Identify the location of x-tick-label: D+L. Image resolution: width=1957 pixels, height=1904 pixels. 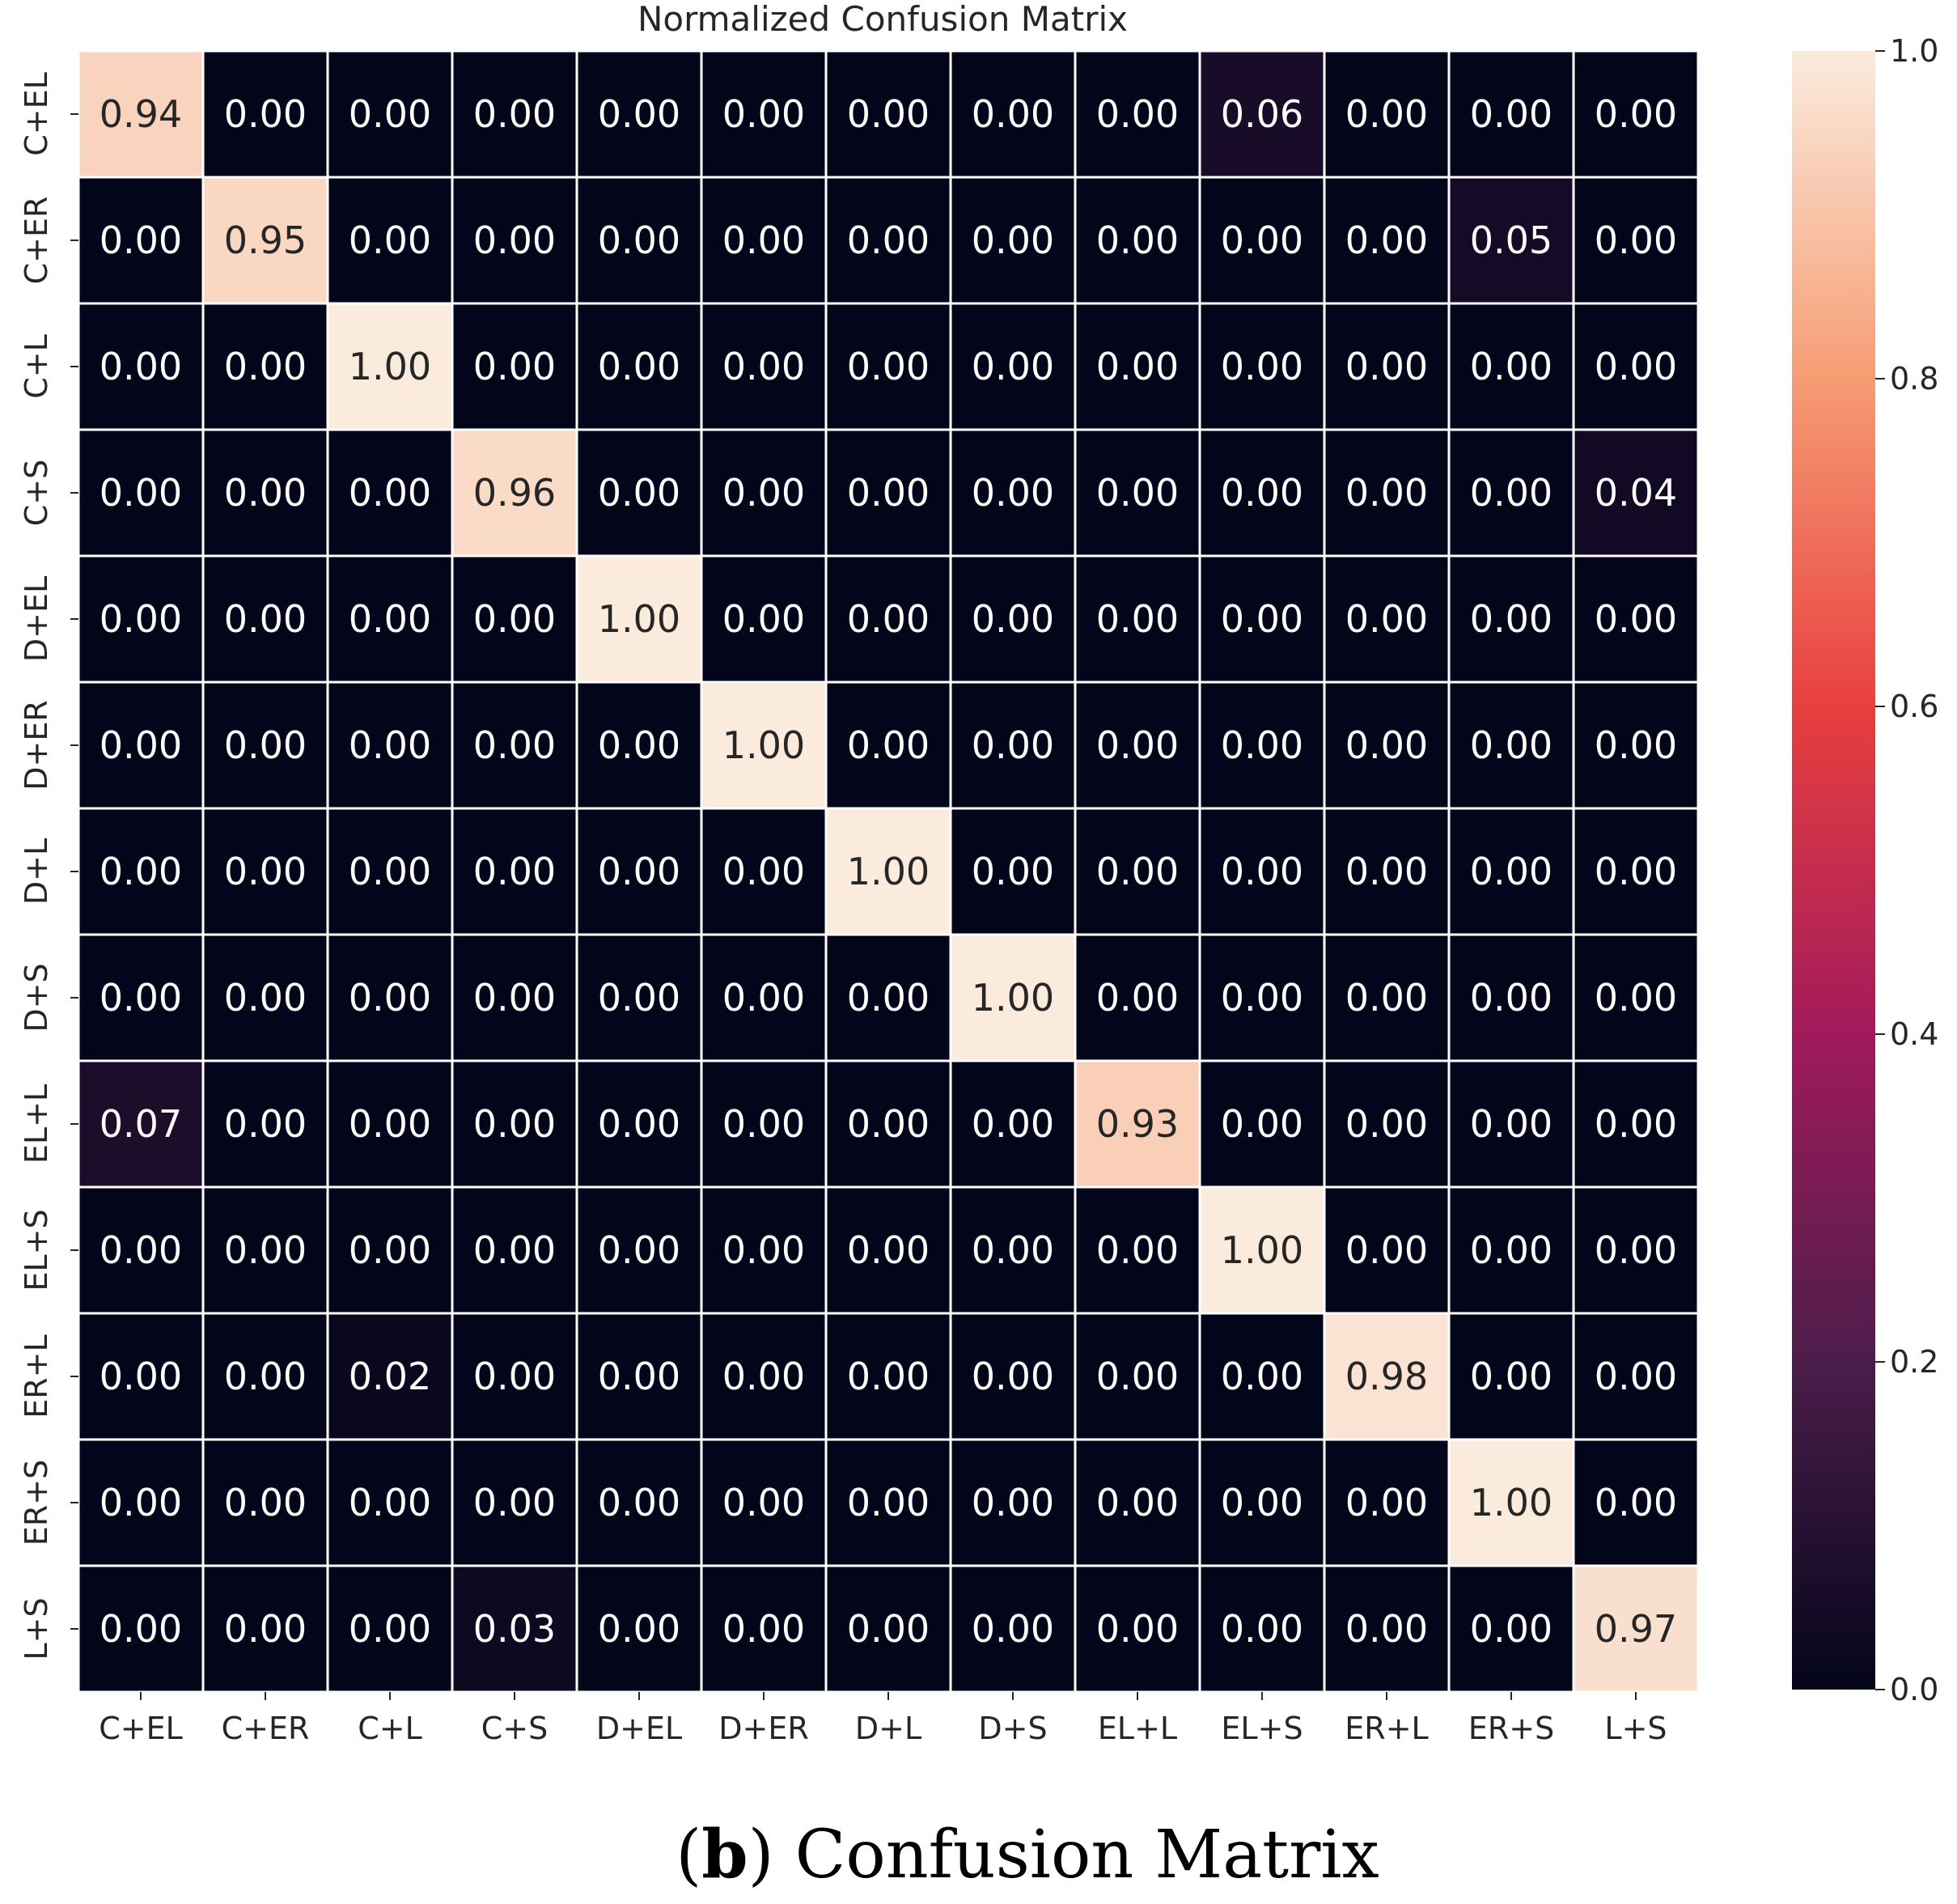
(888, 1728).